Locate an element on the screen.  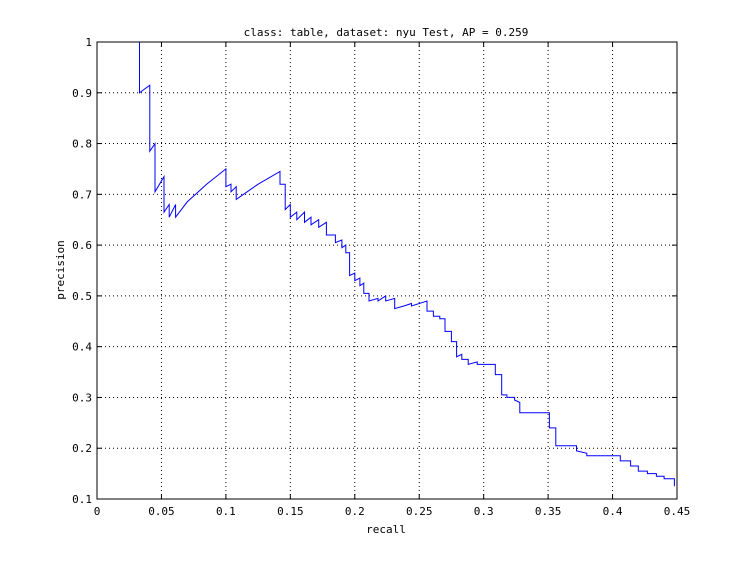
y-tick-label: 0.2 is located at coordinates (82, 448).